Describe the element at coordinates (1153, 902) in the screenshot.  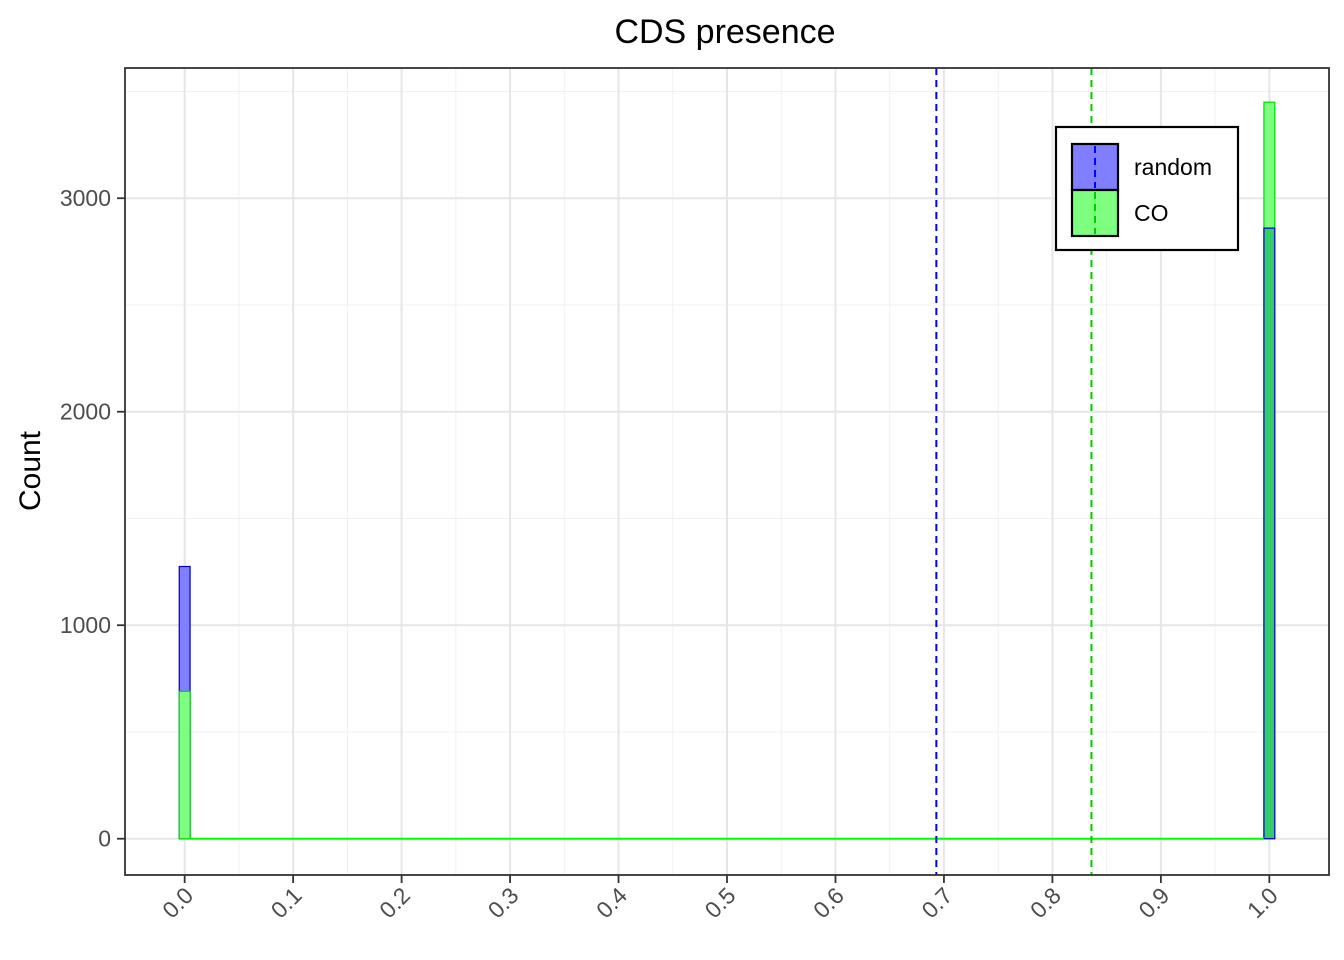
I see `x-tick-label: 0.9` at that location.